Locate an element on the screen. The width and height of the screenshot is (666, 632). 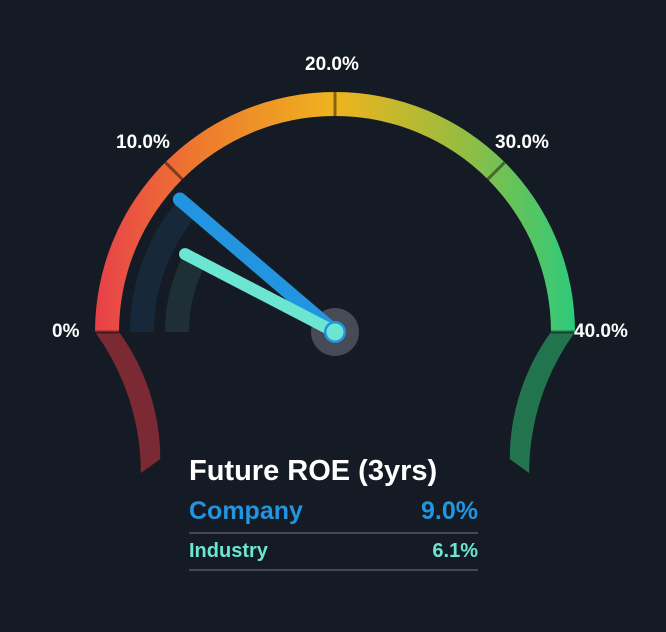
industry-label: Industry is located at coordinates (228, 551).